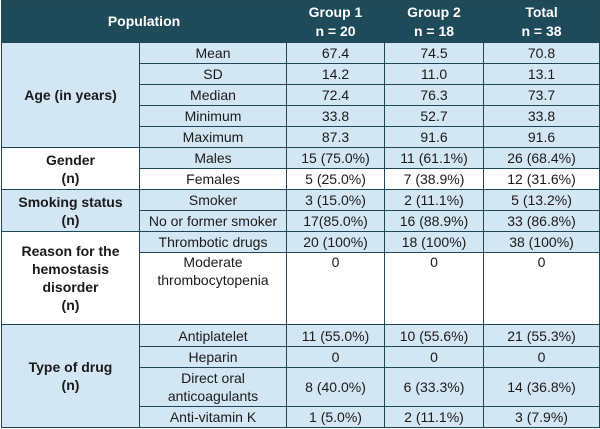  I want to click on row-label: Females, so click(213, 179).